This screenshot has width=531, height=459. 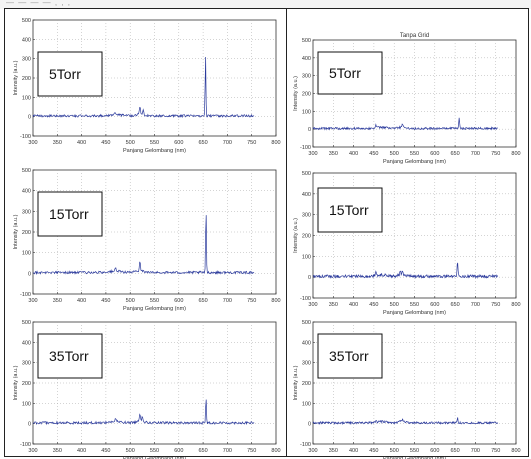 I want to click on header-strip: — — — — , , ,, so click(x=265, y=4).